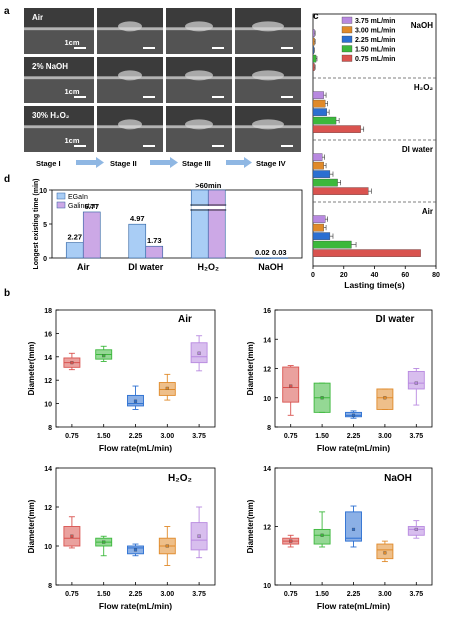 This screenshot has width=456, height=623. I want to click on bar-value-label: 2.27, so click(74, 237).